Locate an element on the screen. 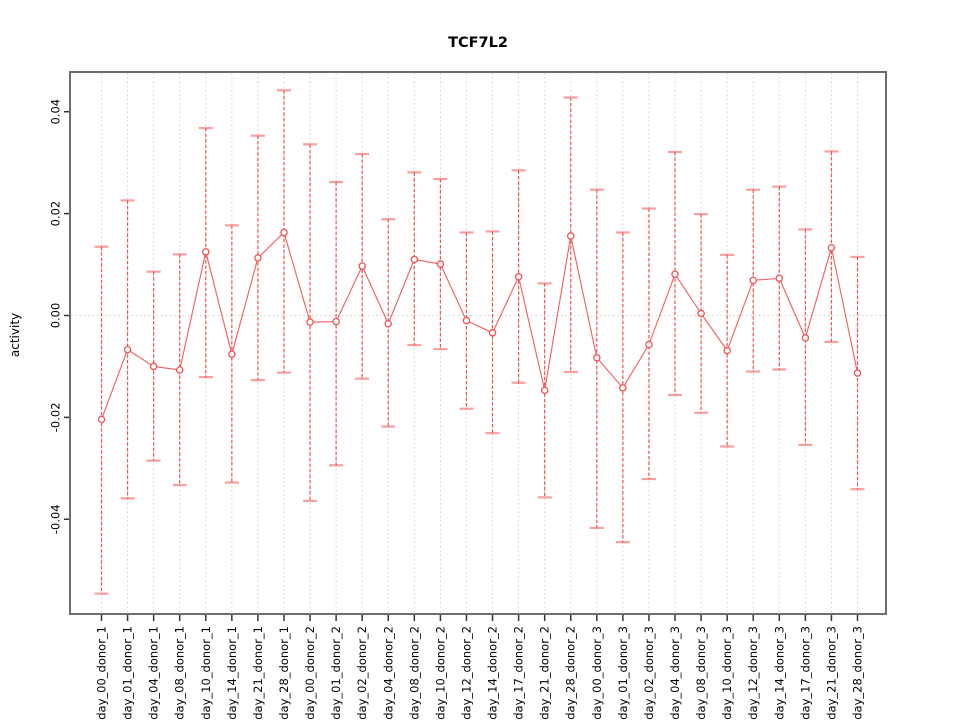 The width and height of the screenshot is (960, 720). x-tick-label: day_28_donor_2 is located at coordinates (571, 673).